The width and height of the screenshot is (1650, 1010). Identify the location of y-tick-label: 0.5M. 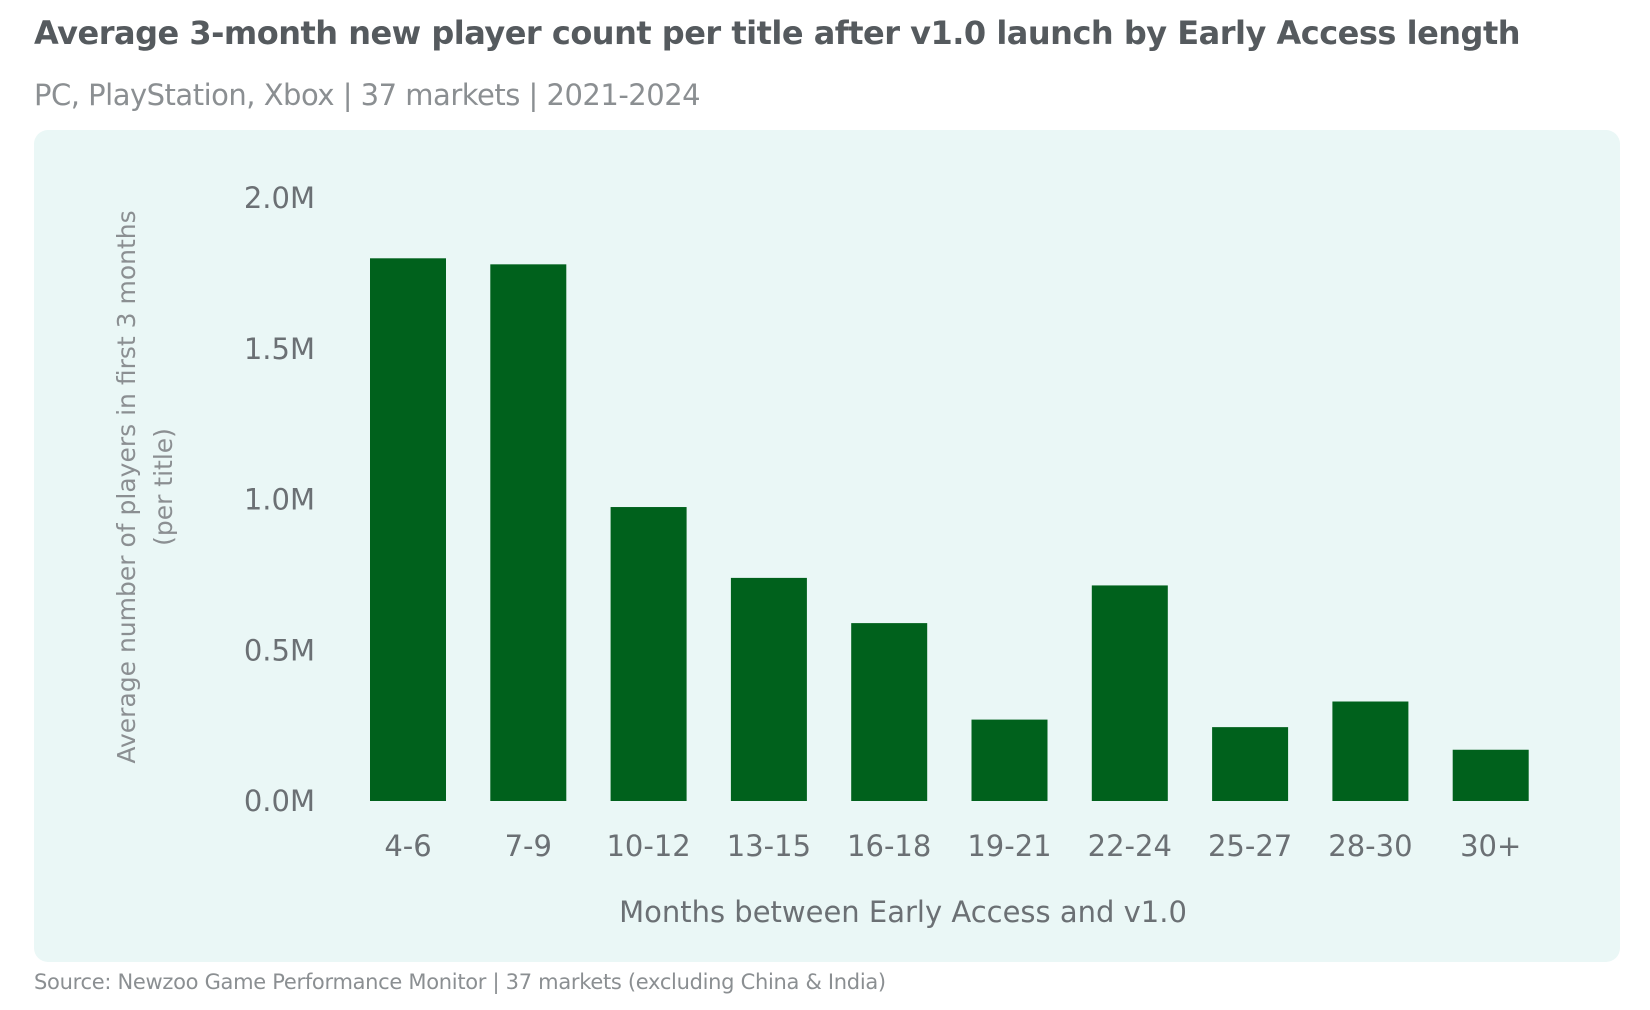
(279, 650).